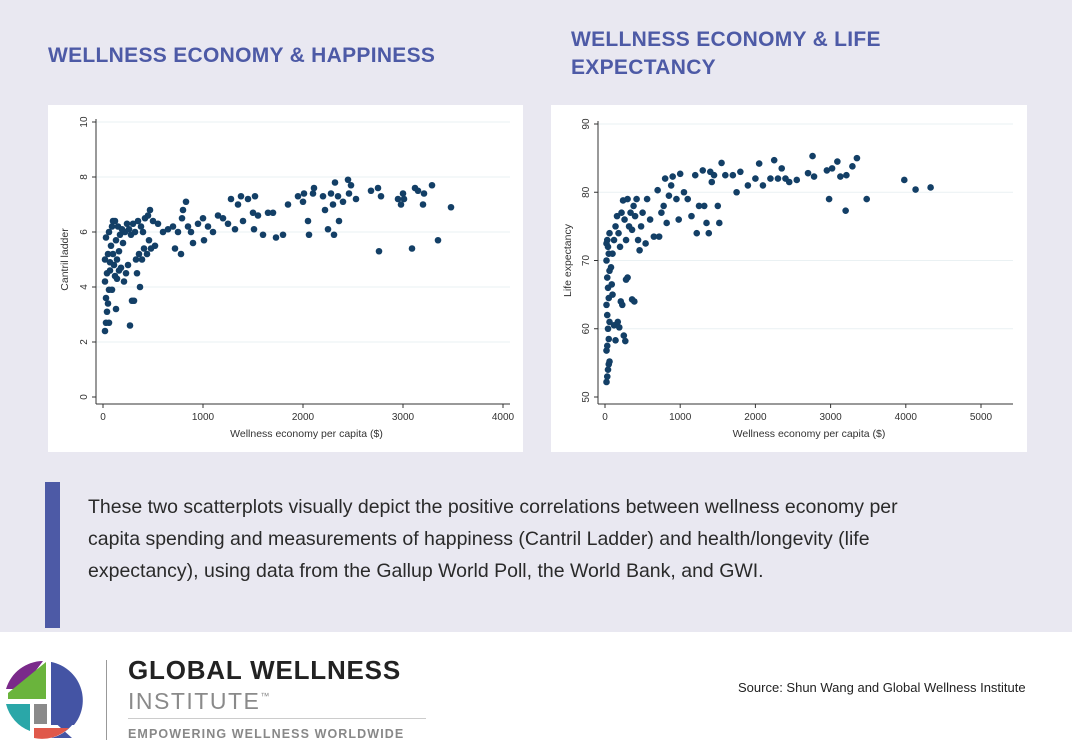 Image resolution: width=1072 pixels, height=745 pixels. What do you see at coordinates (84, 177) in the screenshot?
I see `y-tick-label: 8` at bounding box center [84, 177].